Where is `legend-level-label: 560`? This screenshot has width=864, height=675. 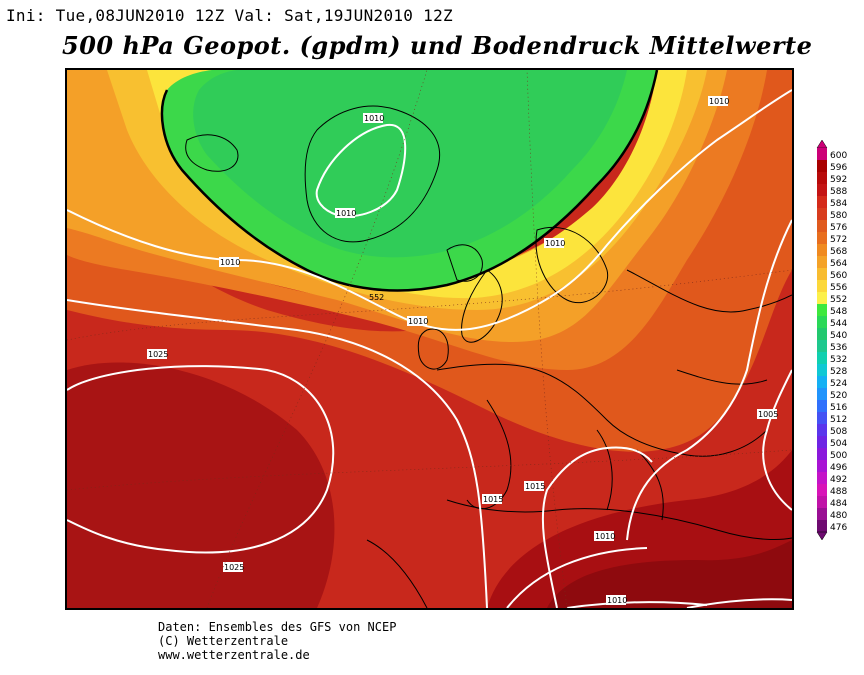
legend-level-label: 560 is located at coordinates (838, 276).